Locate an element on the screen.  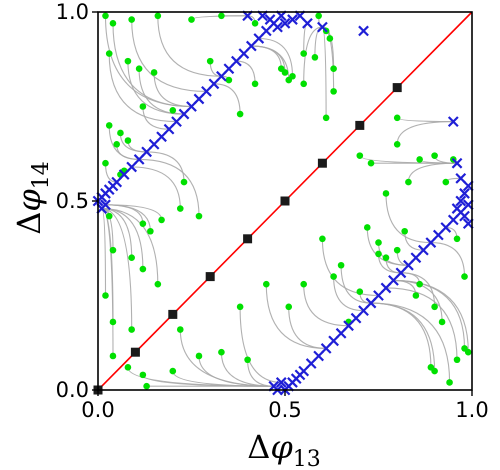
y-tick-label: 0.5 is located at coordinates (72, 201).